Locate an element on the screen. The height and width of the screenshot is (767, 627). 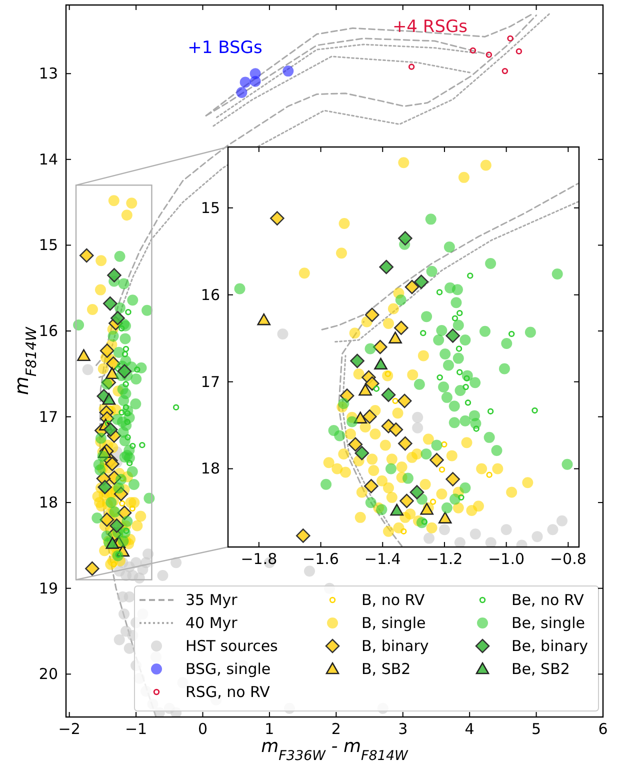
y-tick-label: 14 is located at coordinates (48, 159).